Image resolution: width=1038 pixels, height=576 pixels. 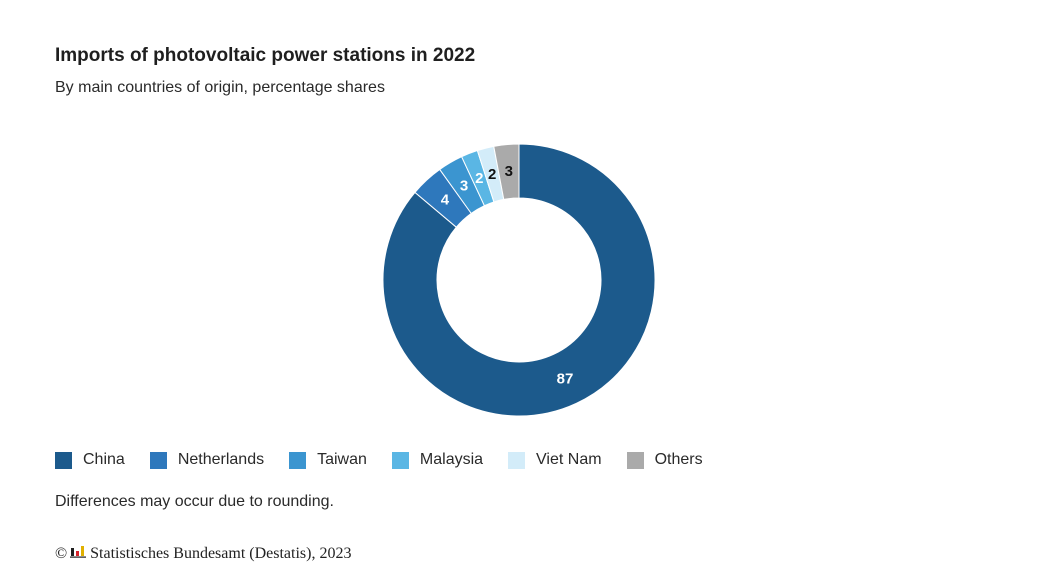 What do you see at coordinates (464, 185) in the screenshot?
I see `slice-label-taiwan: 3` at bounding box center [464, 185].